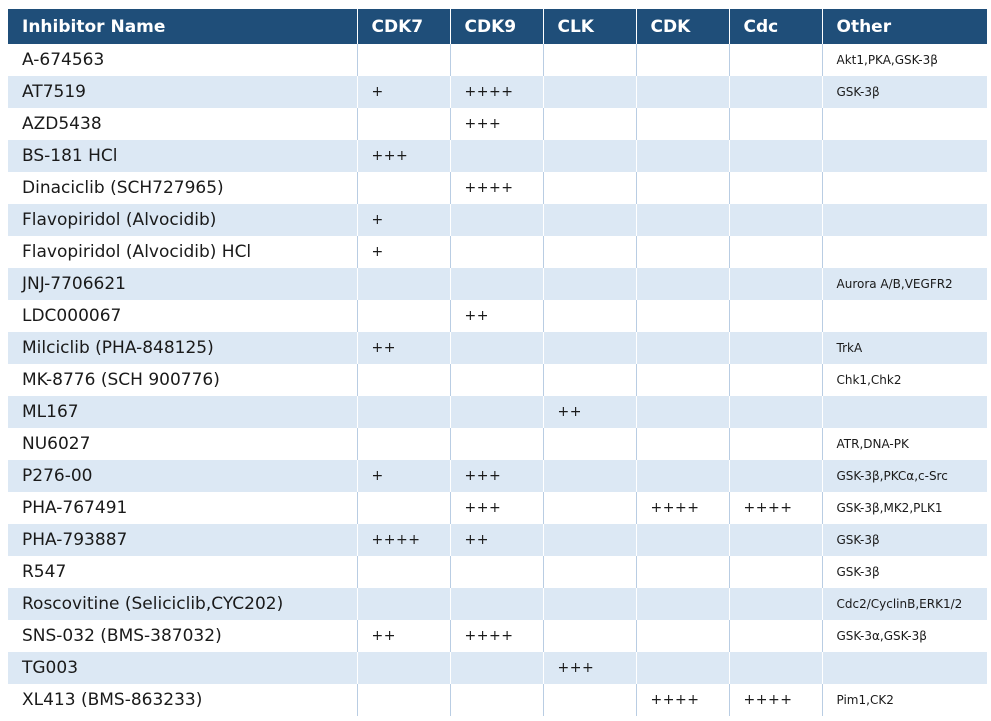 This screenshot has width=991, height=721. I want to click on table-row: JNJ-7706621 Aurora A/B,VEGFR2, so click(497, 284).